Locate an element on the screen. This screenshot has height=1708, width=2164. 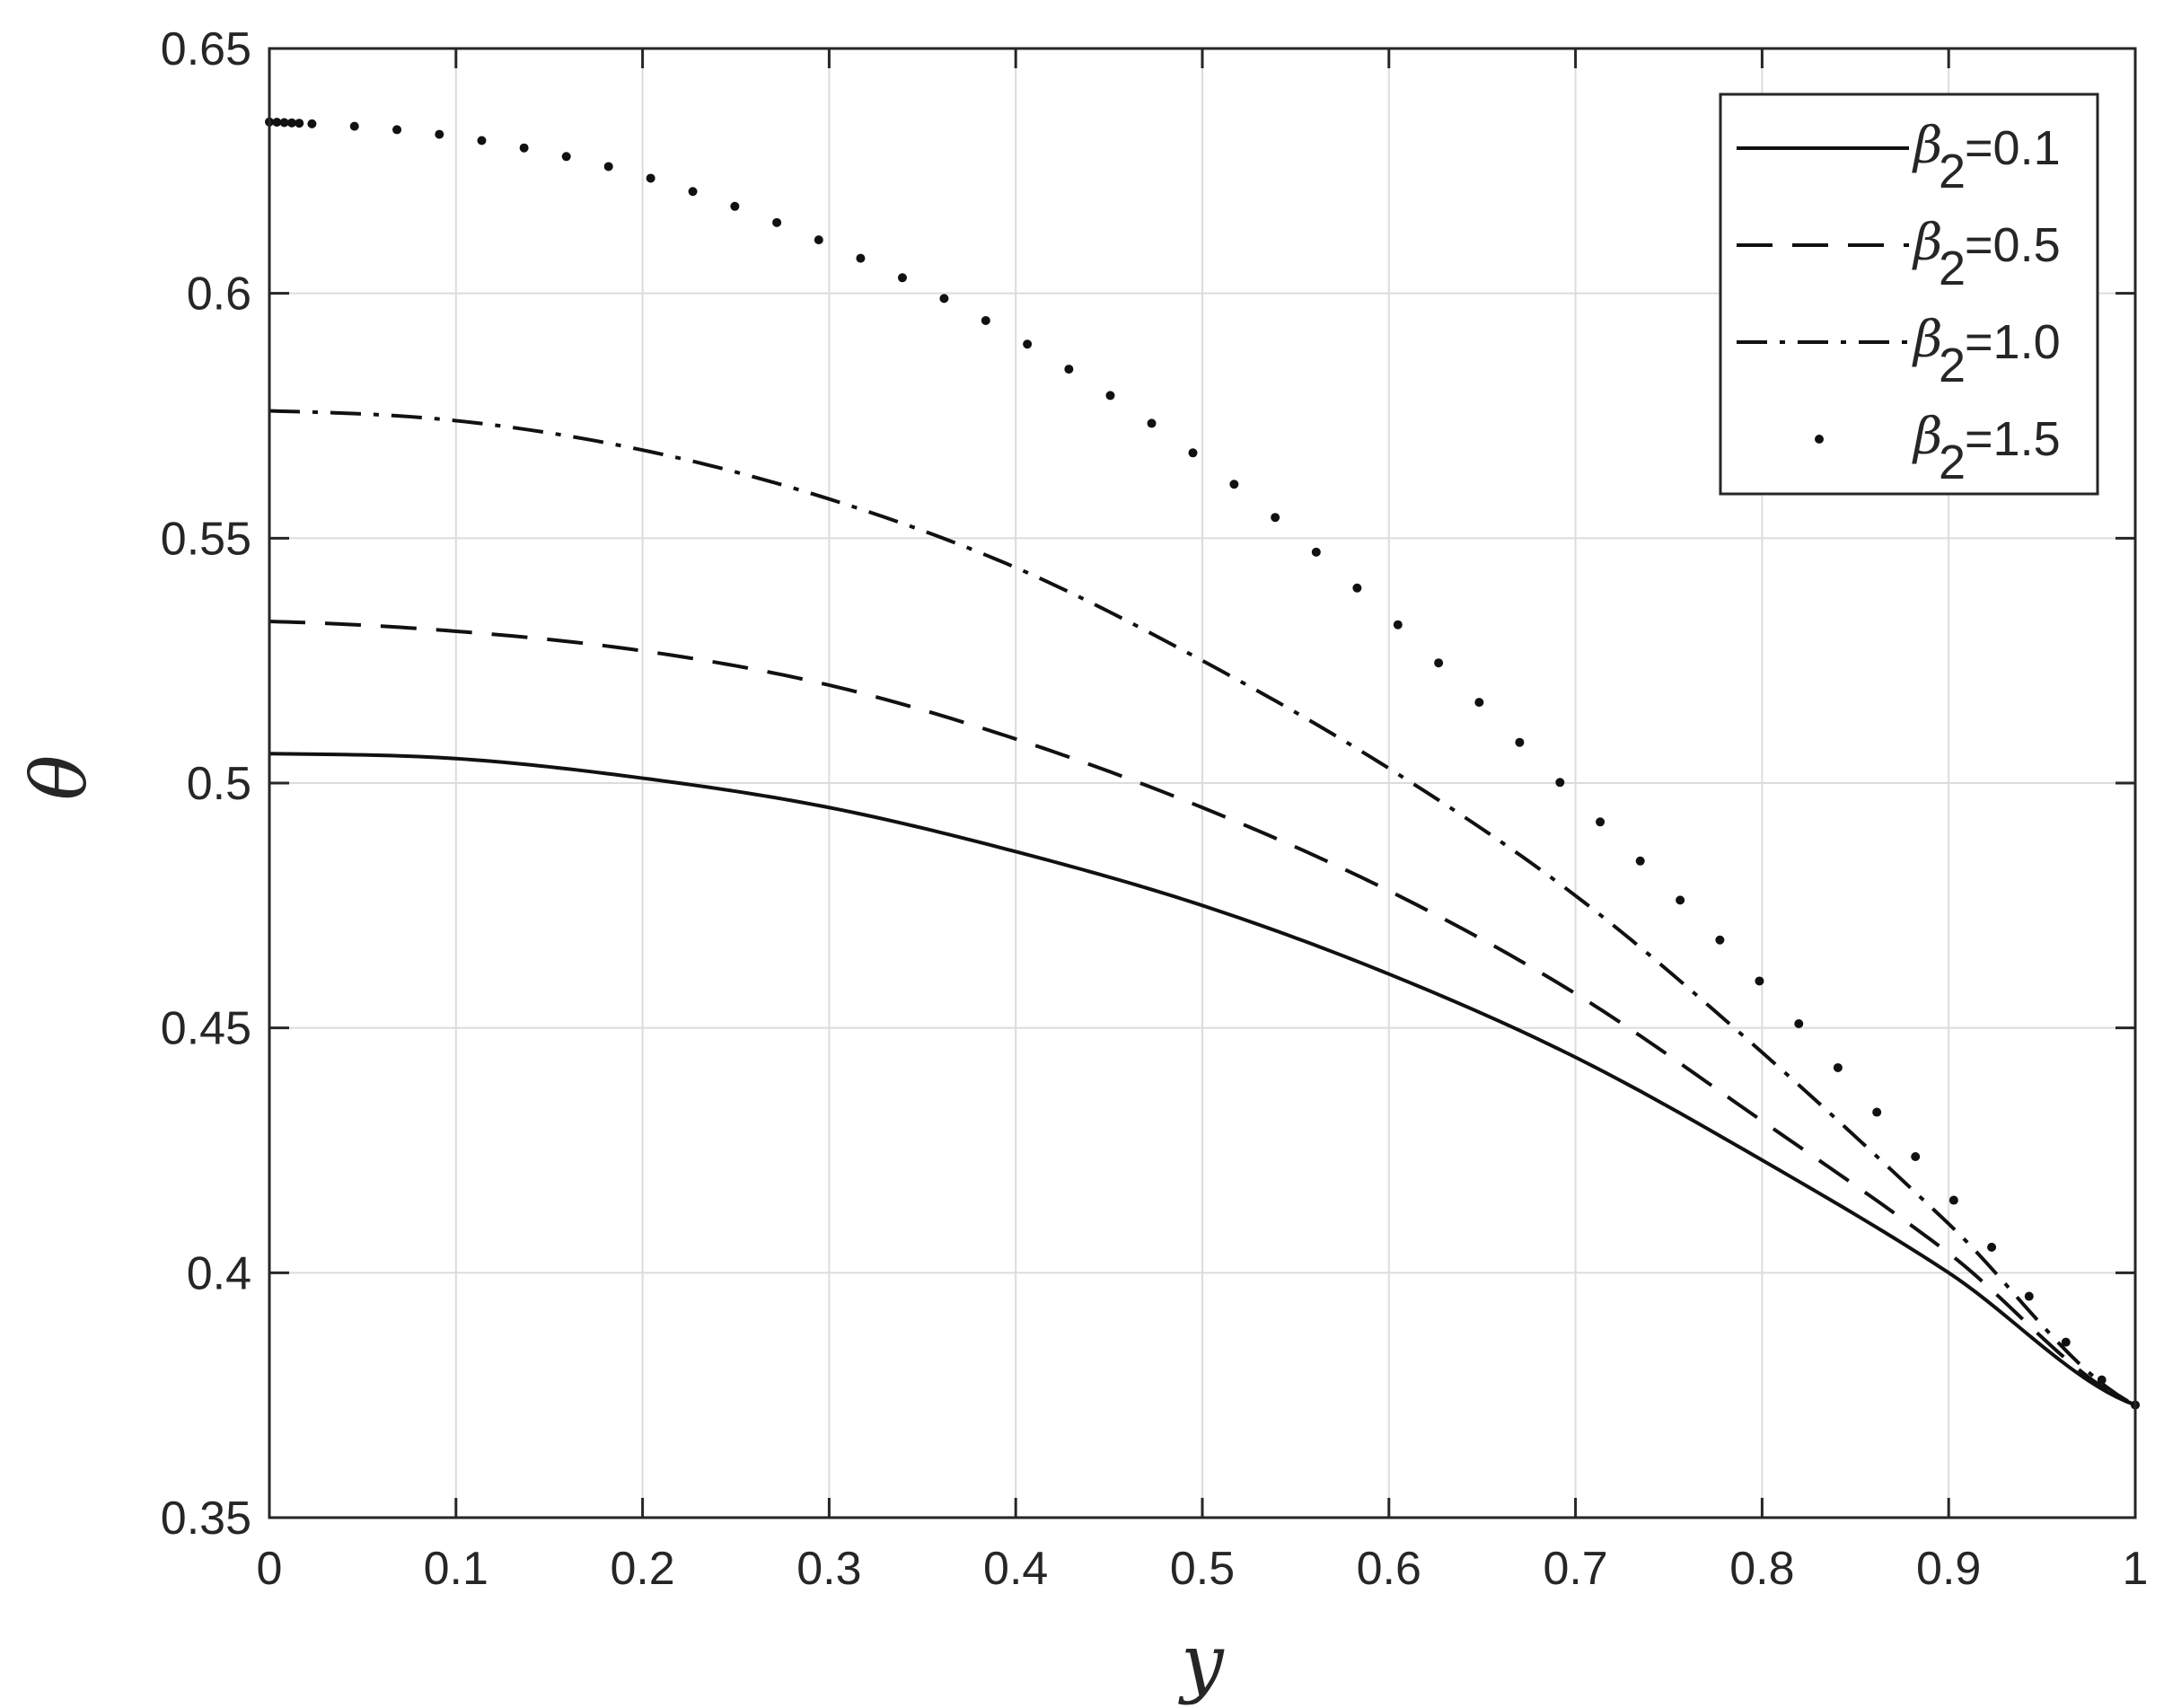
x-tick-label: 0.4 is located at coordinates (1016, 1569).